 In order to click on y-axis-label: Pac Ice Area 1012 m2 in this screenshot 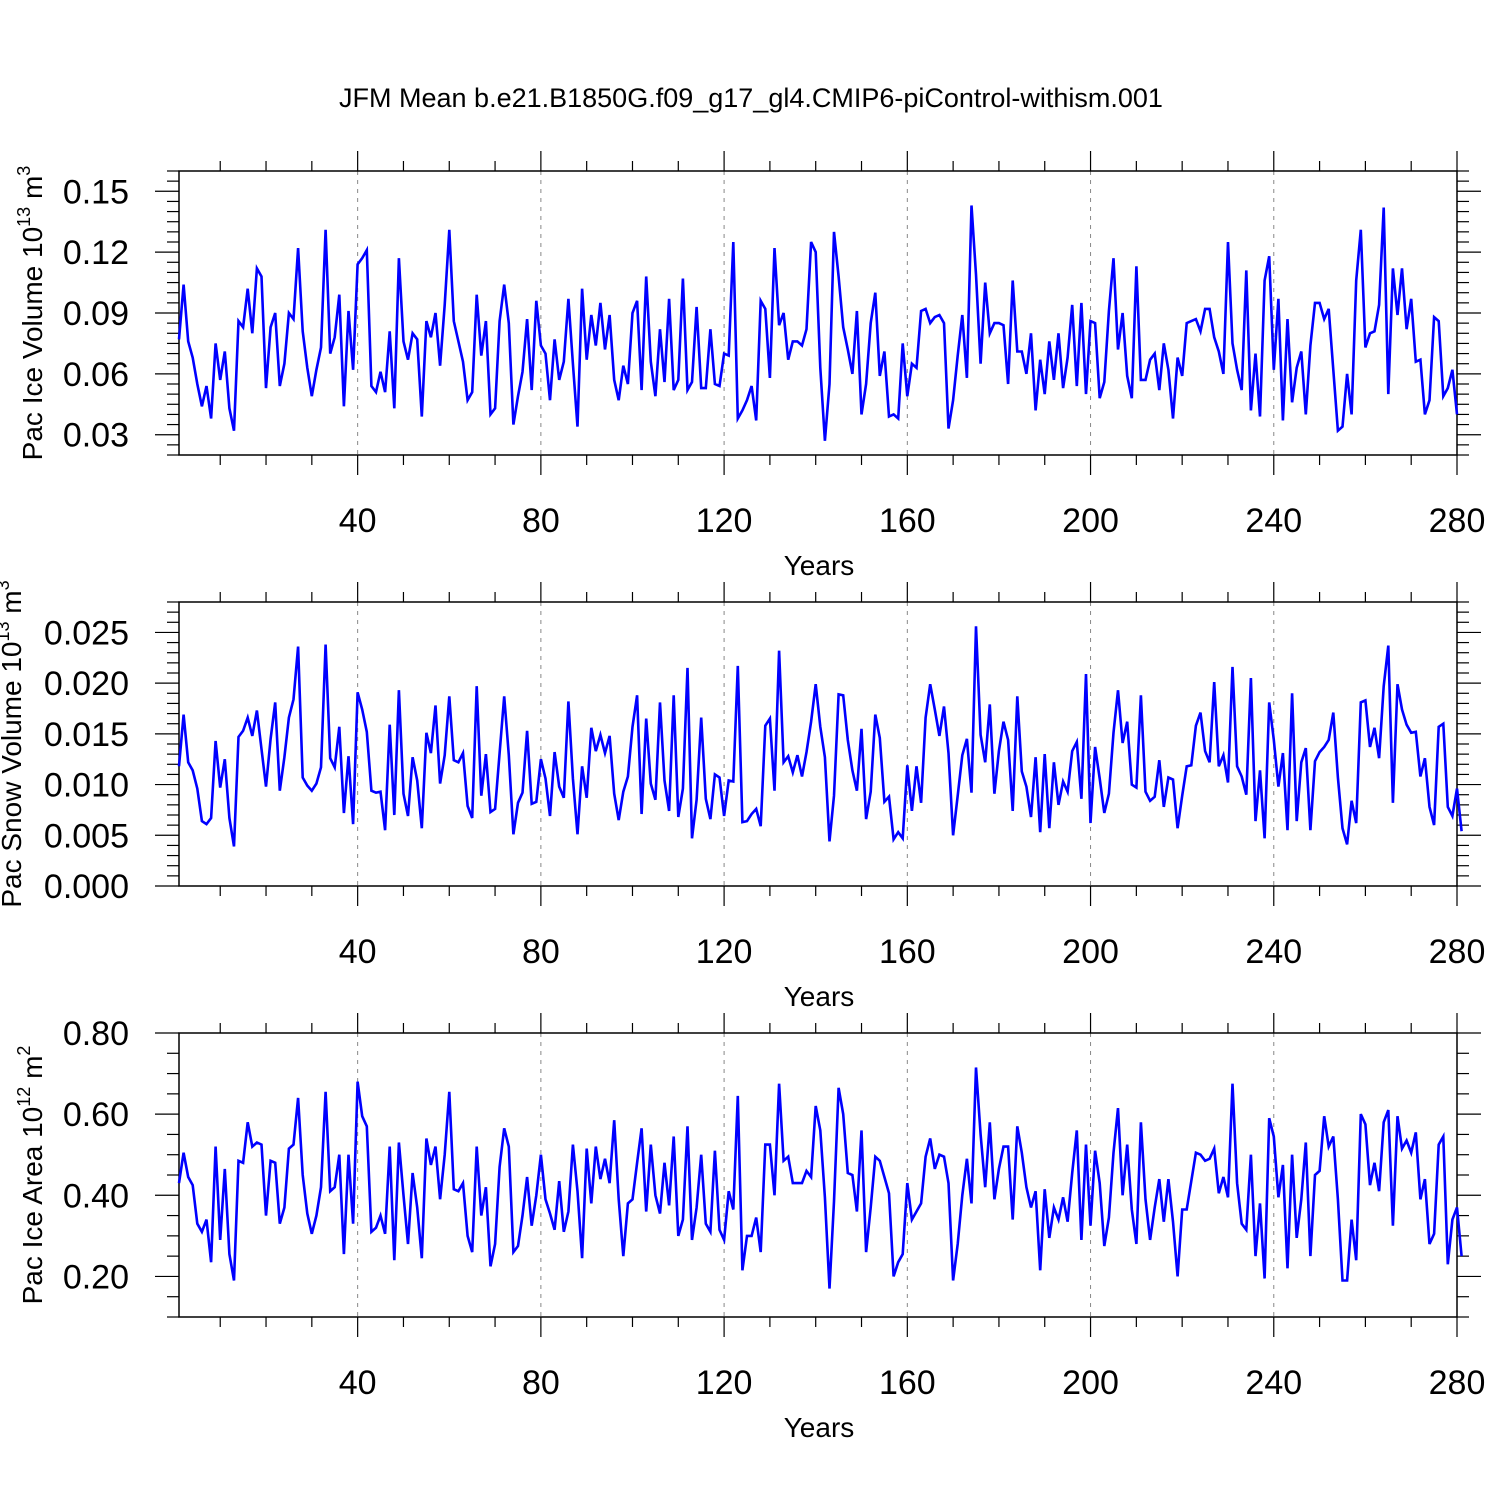, I will do `click(31, 1175)`.